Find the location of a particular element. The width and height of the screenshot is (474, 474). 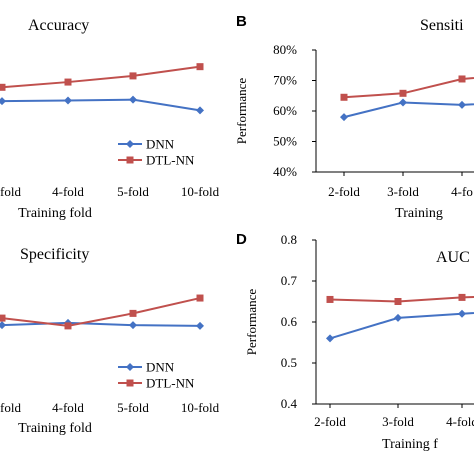

y-tick-label: 0.7 is located at coordinates (289, 280).